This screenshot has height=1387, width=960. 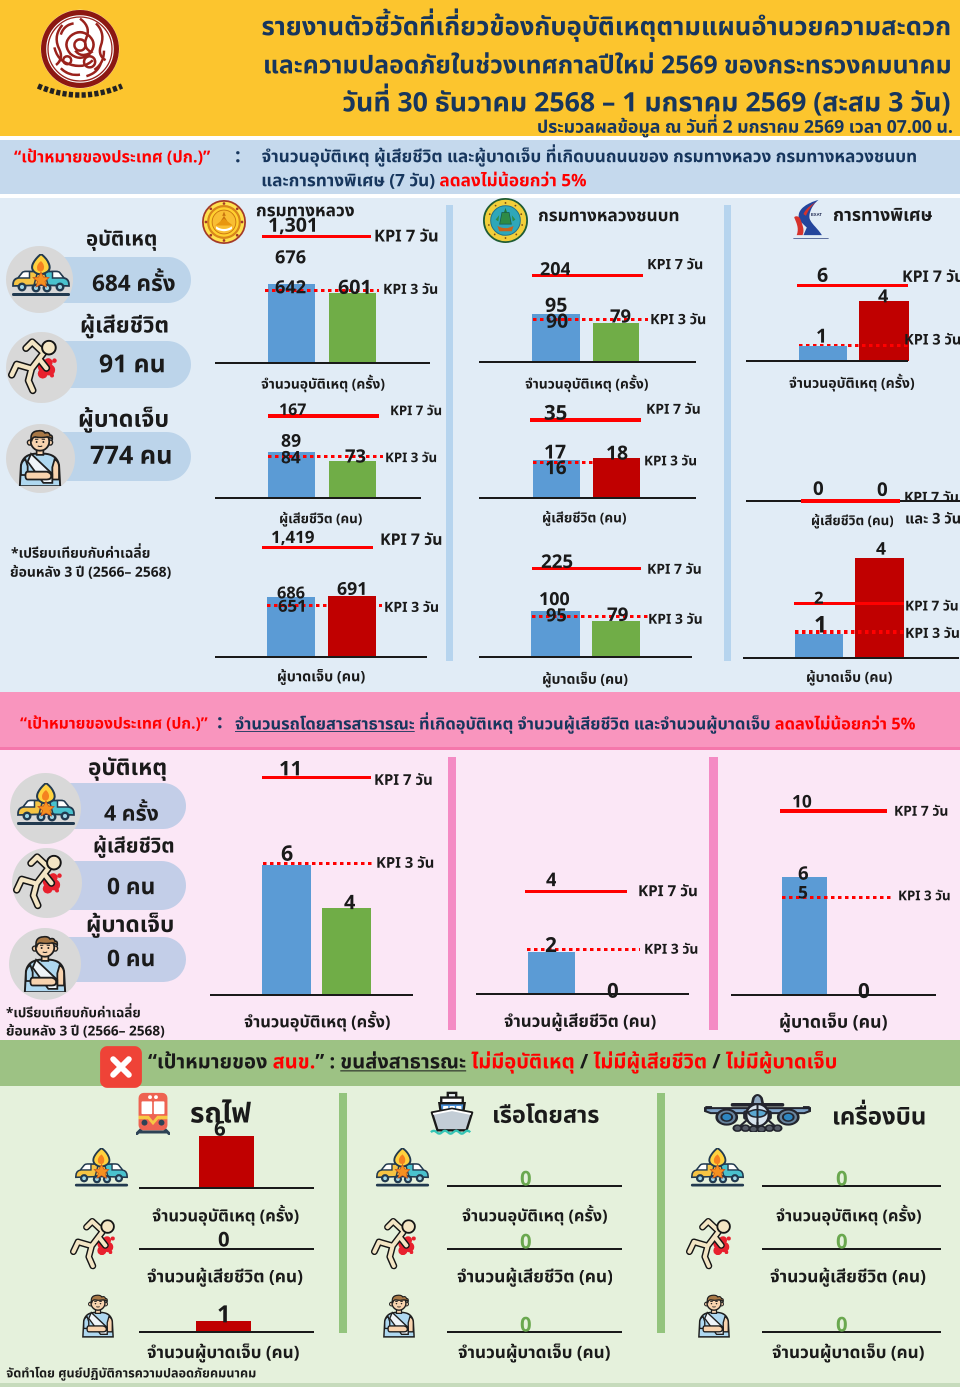 I want to click on svg-text: EXAT, so click(x=816, y=214).